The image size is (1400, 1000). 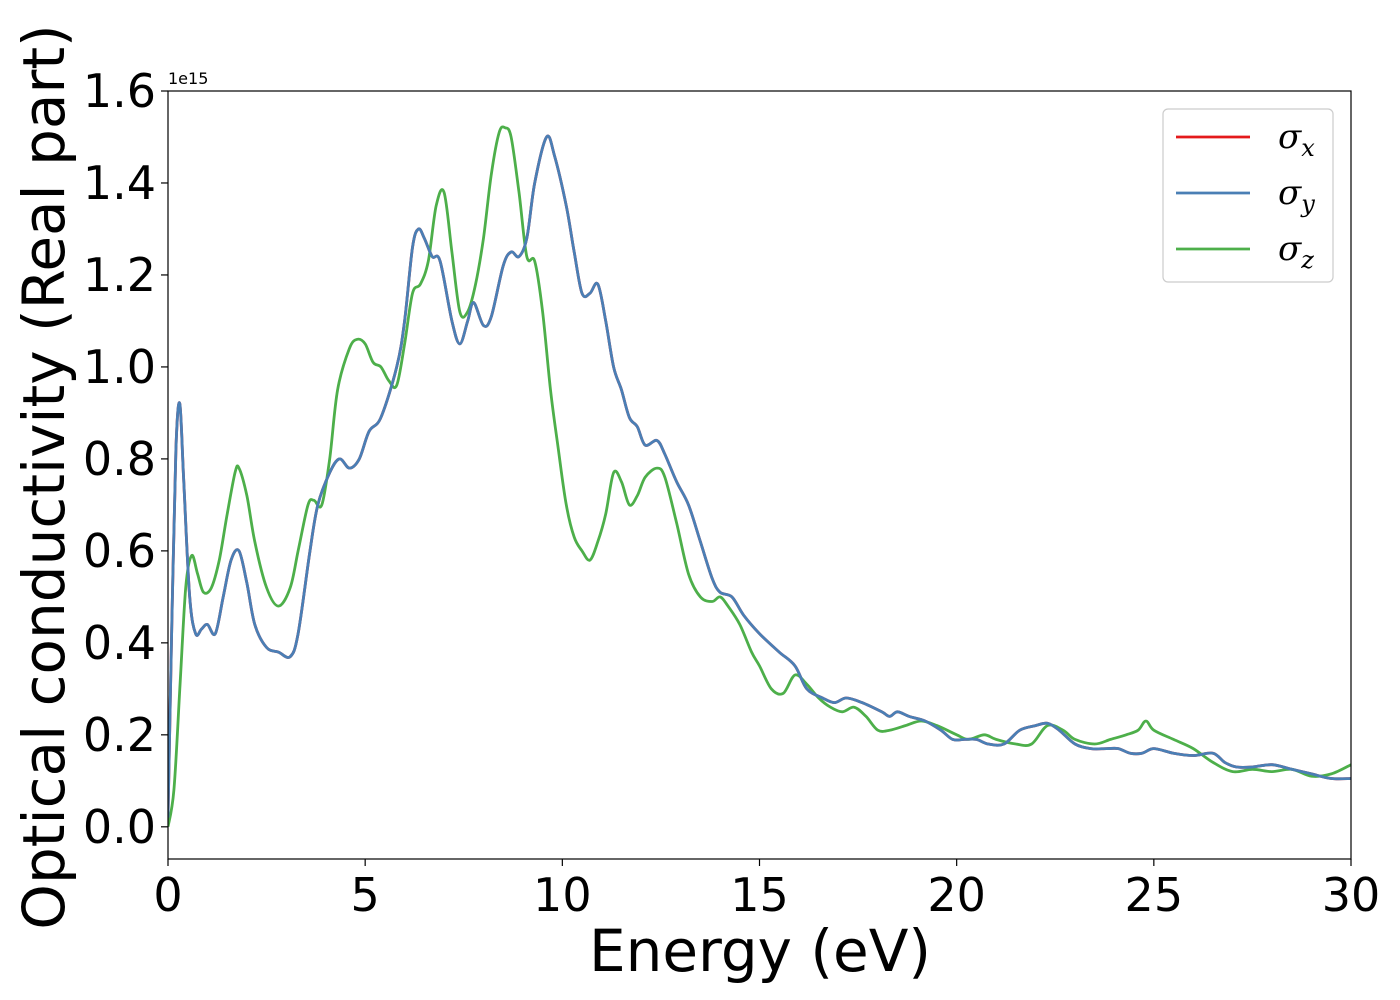 What do you see at coordinates (167, 895) in the screenshot?
I see `x-tick-label: 0` at bounding box center [167, 895].